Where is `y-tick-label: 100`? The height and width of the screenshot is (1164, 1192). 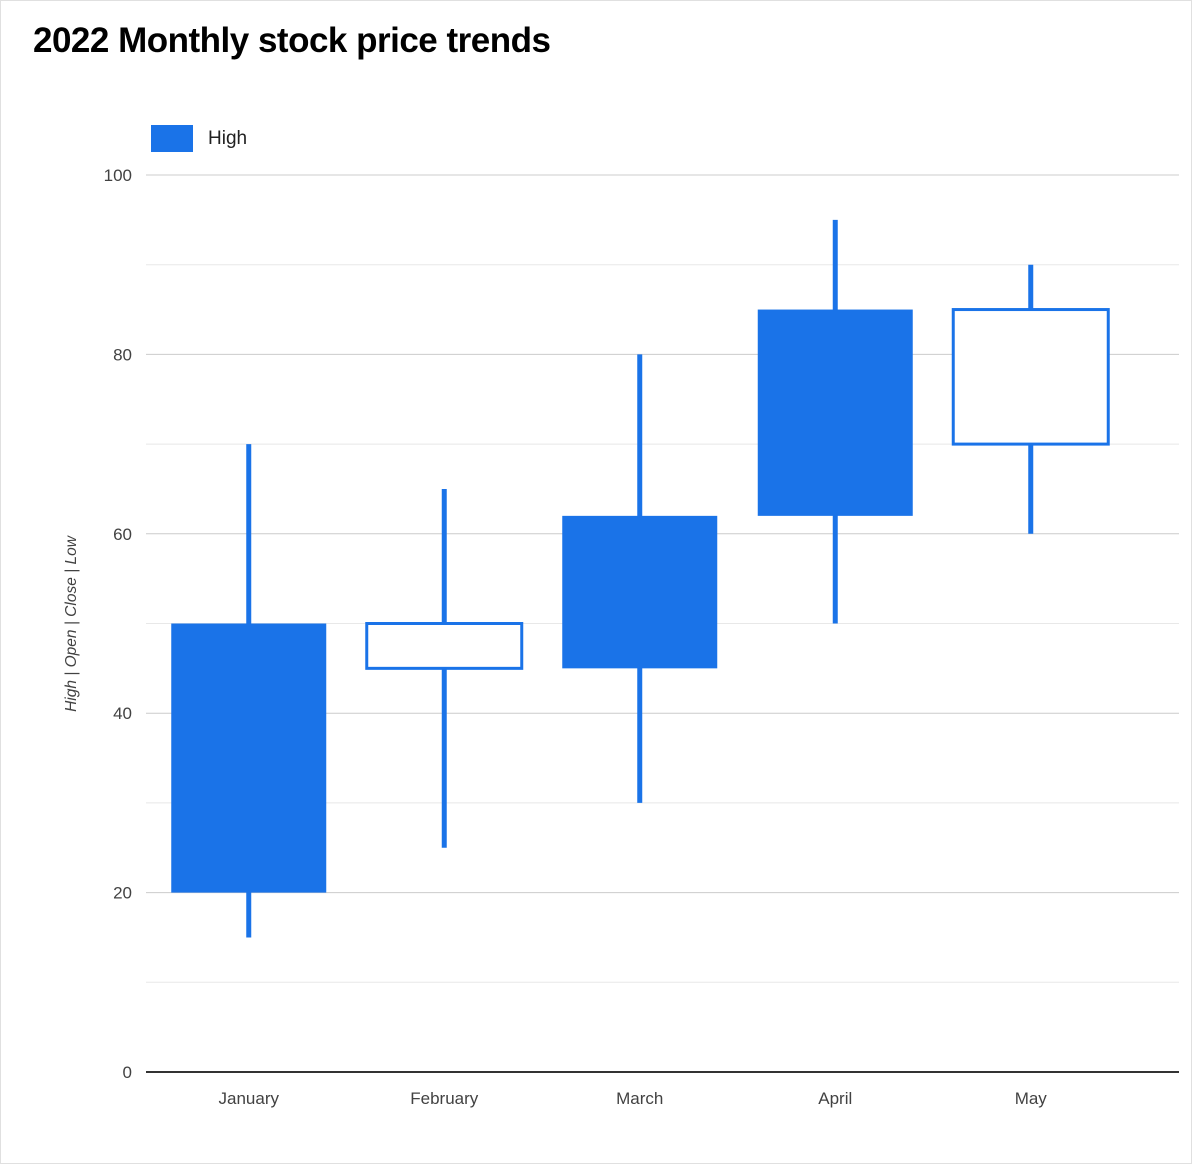
y-tick-label: 100 is located at coordinates (118, 175).